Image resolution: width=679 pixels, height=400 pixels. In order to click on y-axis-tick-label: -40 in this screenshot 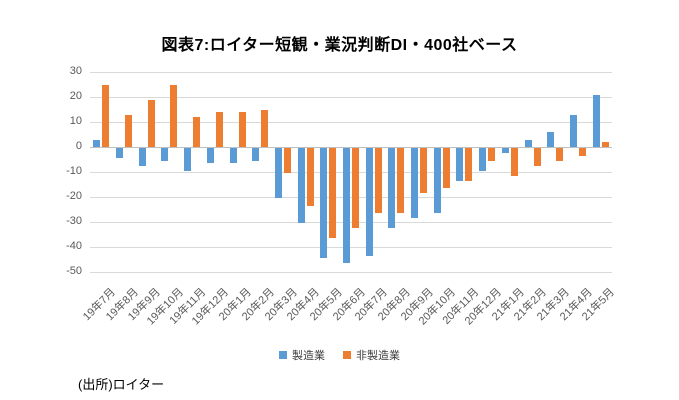, I will do `click(74, 246)`.